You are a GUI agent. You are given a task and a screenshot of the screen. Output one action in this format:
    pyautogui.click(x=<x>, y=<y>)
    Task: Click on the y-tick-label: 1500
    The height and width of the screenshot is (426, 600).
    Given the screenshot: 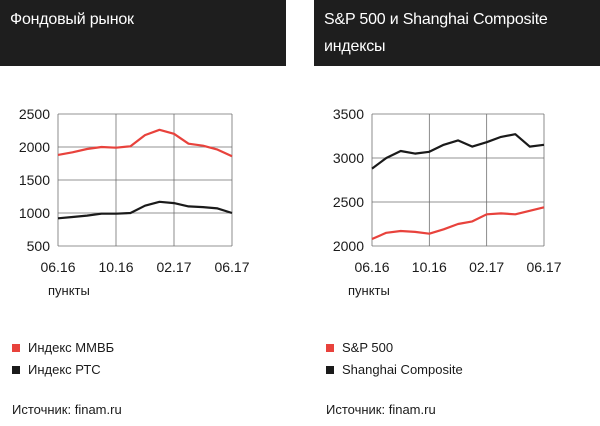 What is the action you would take?
    pyautogui.click(x=34, y=180)
    